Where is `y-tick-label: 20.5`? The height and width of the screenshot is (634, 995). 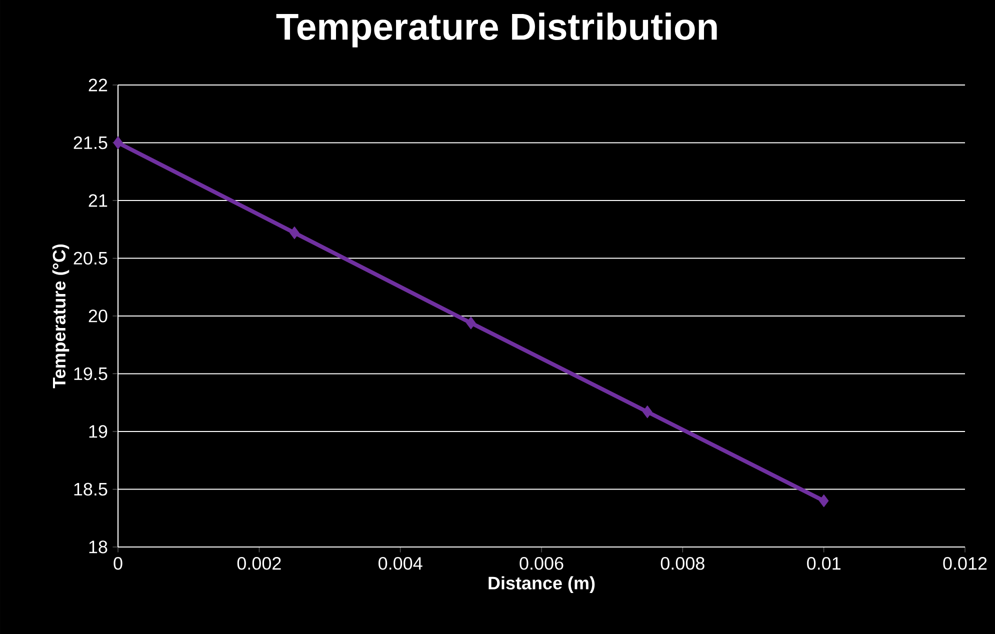
y-tick-label: 20.5 is located at coordinates (91, 258).